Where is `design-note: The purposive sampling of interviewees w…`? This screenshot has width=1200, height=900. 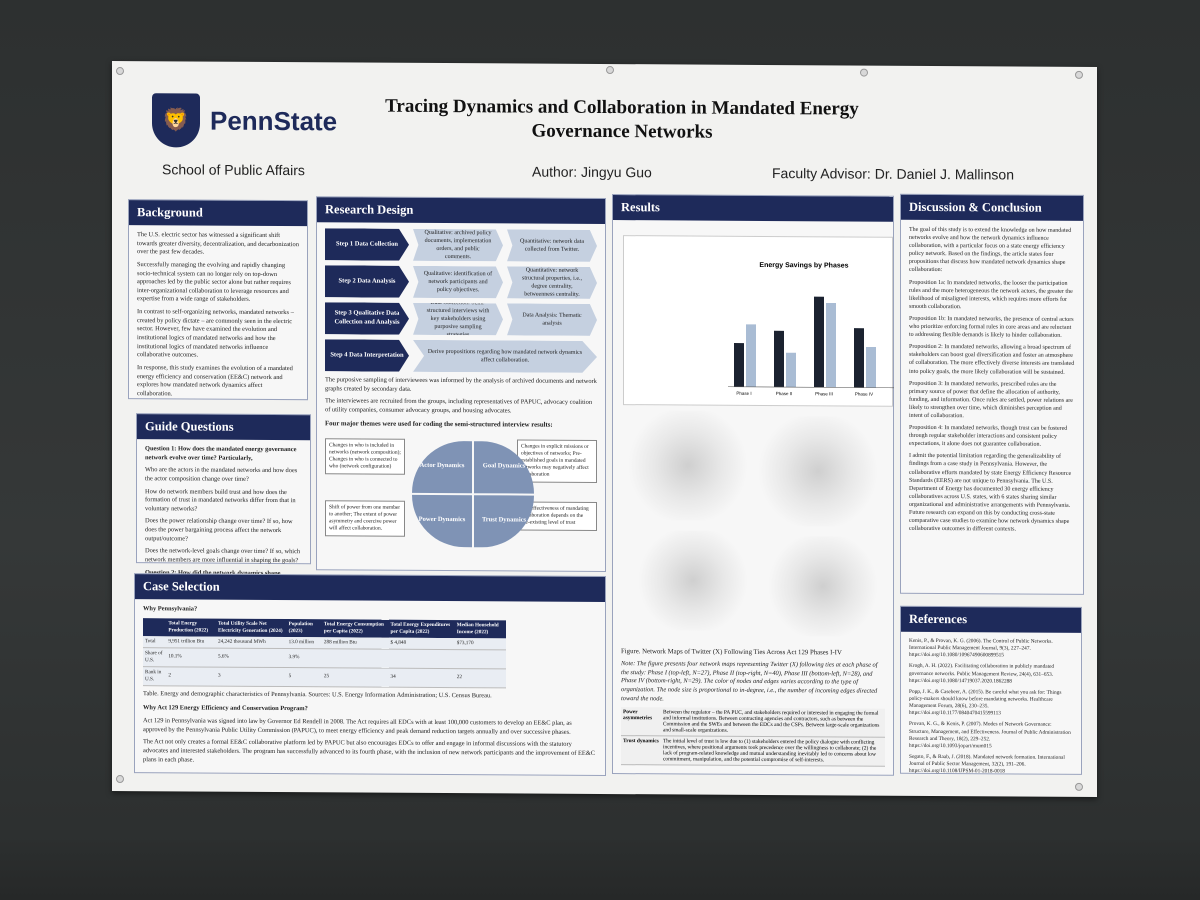
design-note: The purposive sampling of interviewees w… is located at coordinates (461, 384).